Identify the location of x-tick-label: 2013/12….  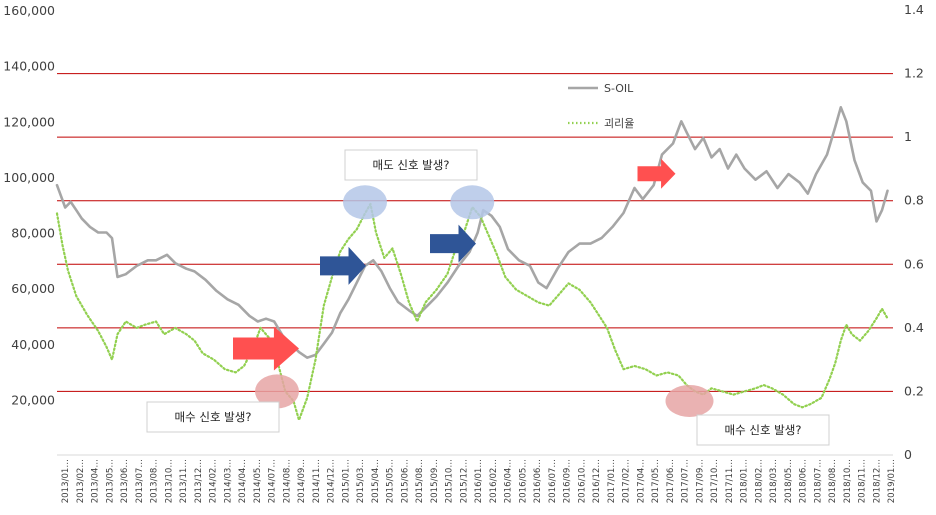
(199, 481).